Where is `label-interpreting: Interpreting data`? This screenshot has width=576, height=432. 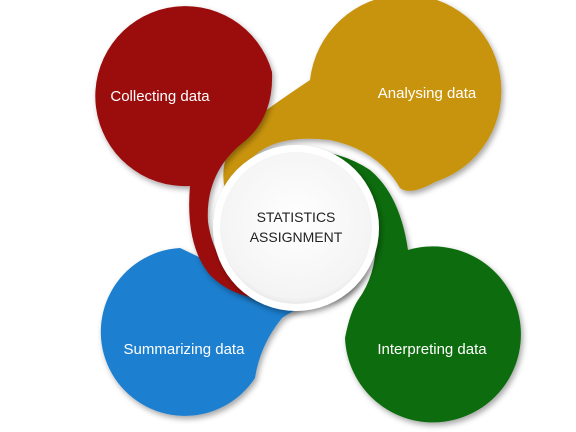
label-interpreting: Interpreting data is located at coordinates (432, 349).